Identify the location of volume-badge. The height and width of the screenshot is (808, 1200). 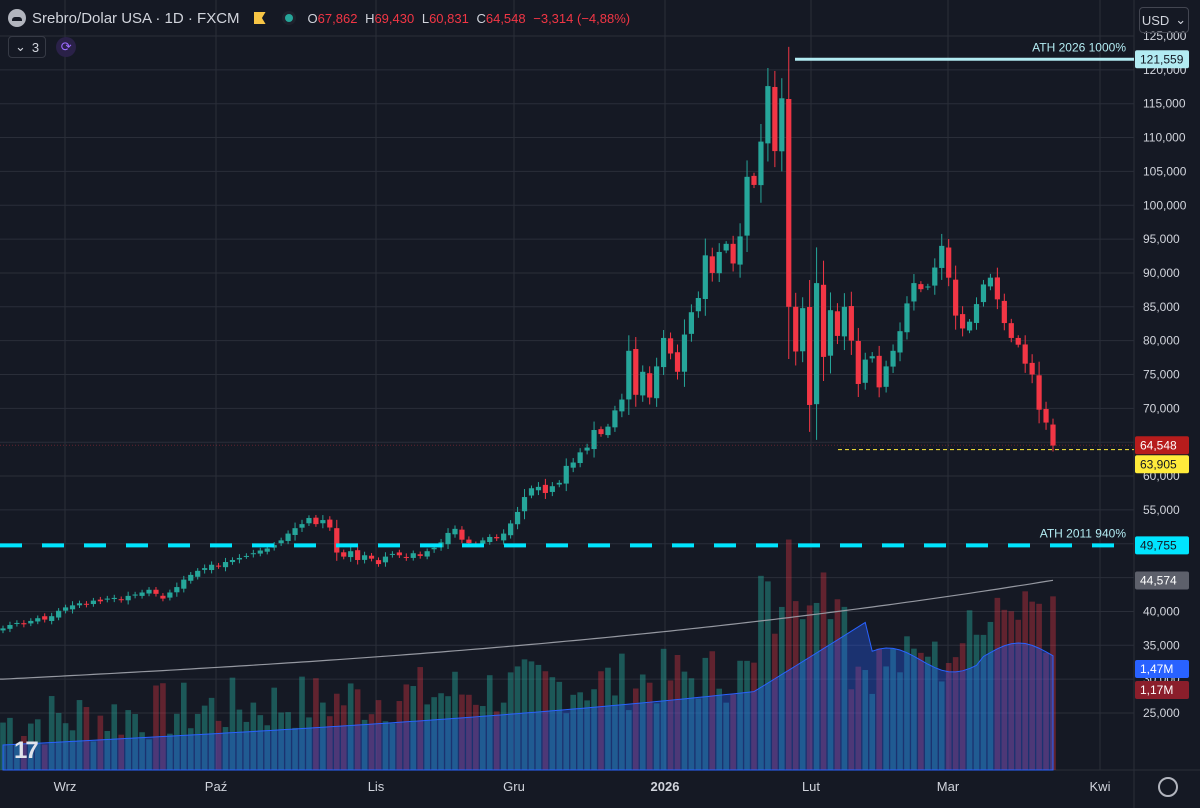
(1162, 690).